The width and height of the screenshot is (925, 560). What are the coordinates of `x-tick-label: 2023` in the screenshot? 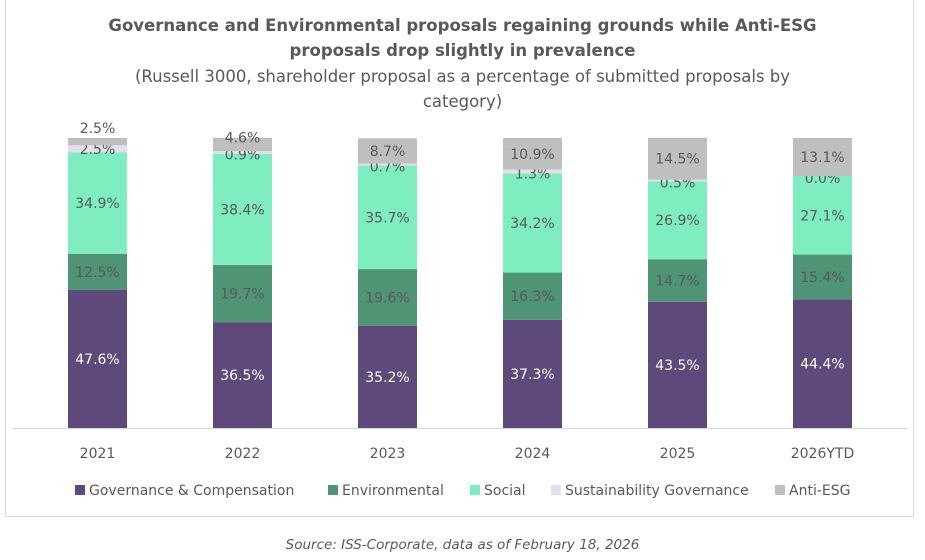 It's located at (388, 454).